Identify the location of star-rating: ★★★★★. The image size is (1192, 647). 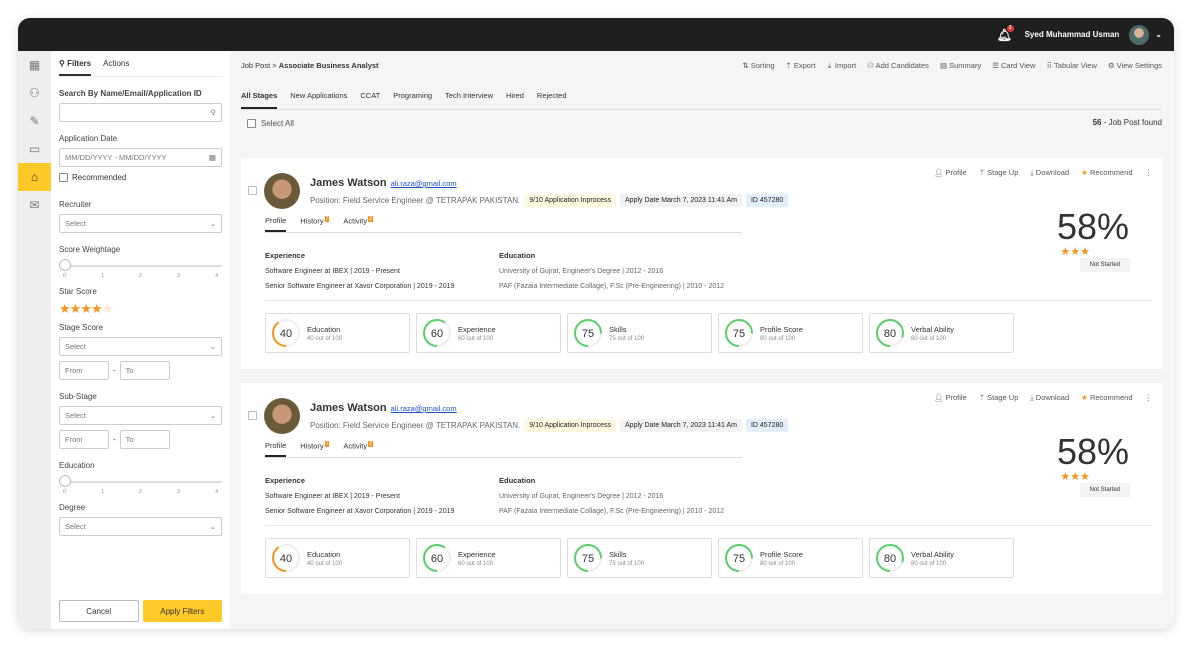
(140, 309).